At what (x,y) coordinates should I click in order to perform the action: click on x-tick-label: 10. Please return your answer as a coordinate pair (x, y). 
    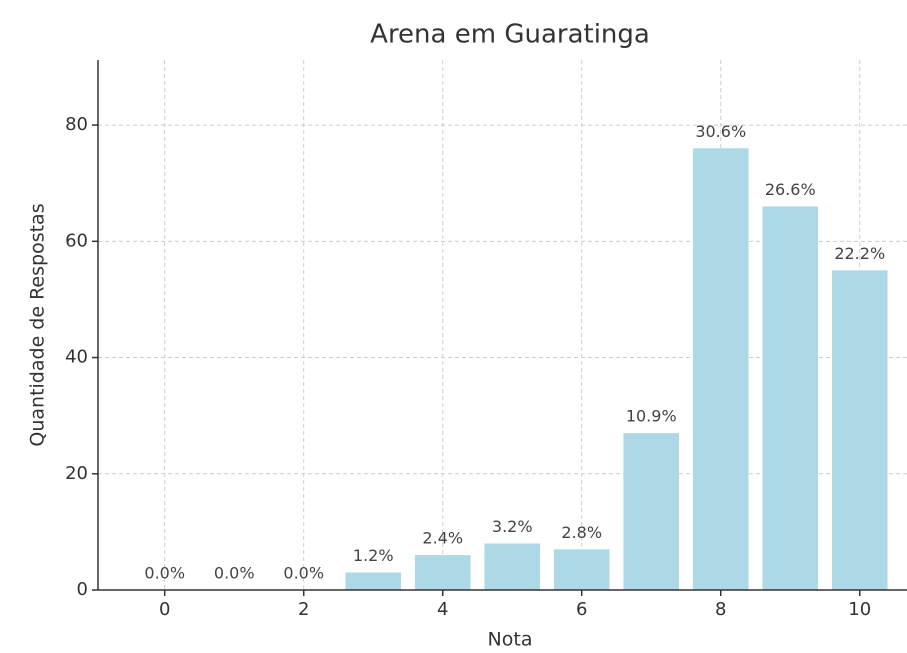
    Looking at the image, I should click on (859, 609).